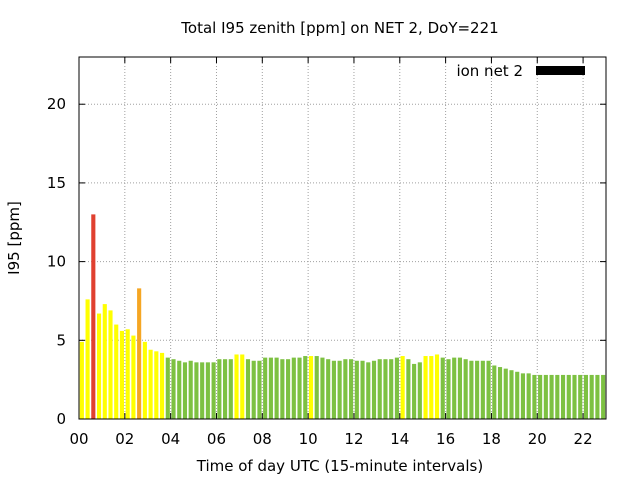  I want to click on x-tick-label: 20, so click(537, 439).